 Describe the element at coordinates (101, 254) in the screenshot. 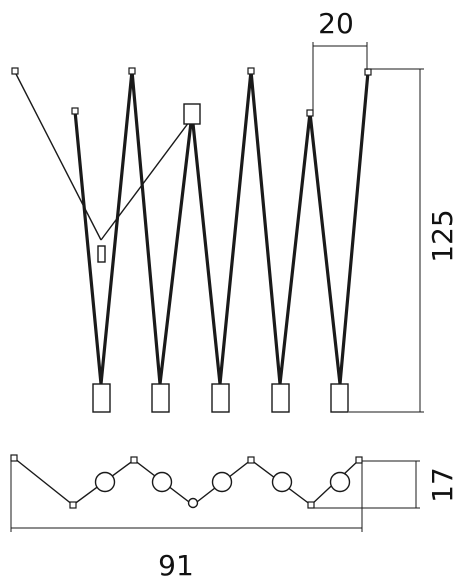

I see `driver-block` at that location.